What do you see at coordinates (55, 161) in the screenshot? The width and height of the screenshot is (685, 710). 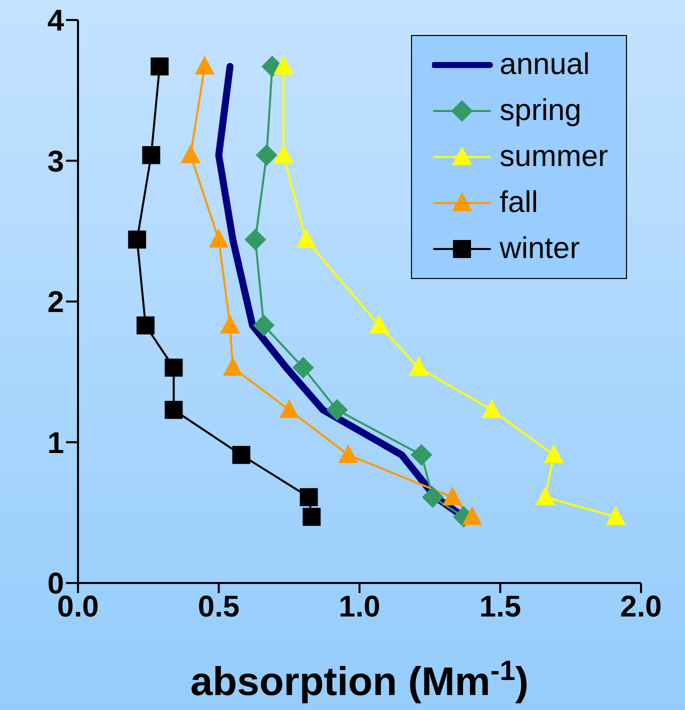 I see `y-tick-label: 3` at bounding box center [55, 161].